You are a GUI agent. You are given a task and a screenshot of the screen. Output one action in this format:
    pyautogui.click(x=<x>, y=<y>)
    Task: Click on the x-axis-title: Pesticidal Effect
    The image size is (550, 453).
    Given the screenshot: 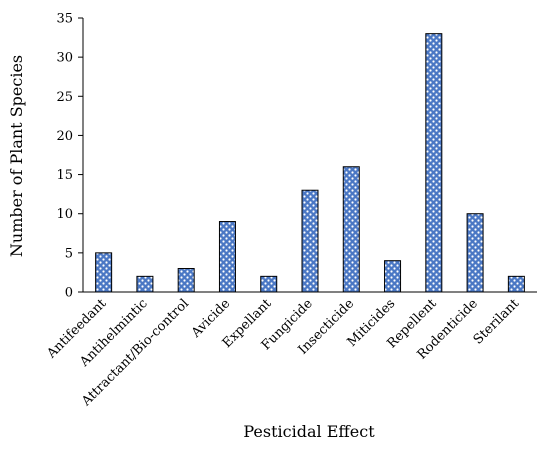 What is the action you would take?
    pyautogui.click(x=309, y=431)
    